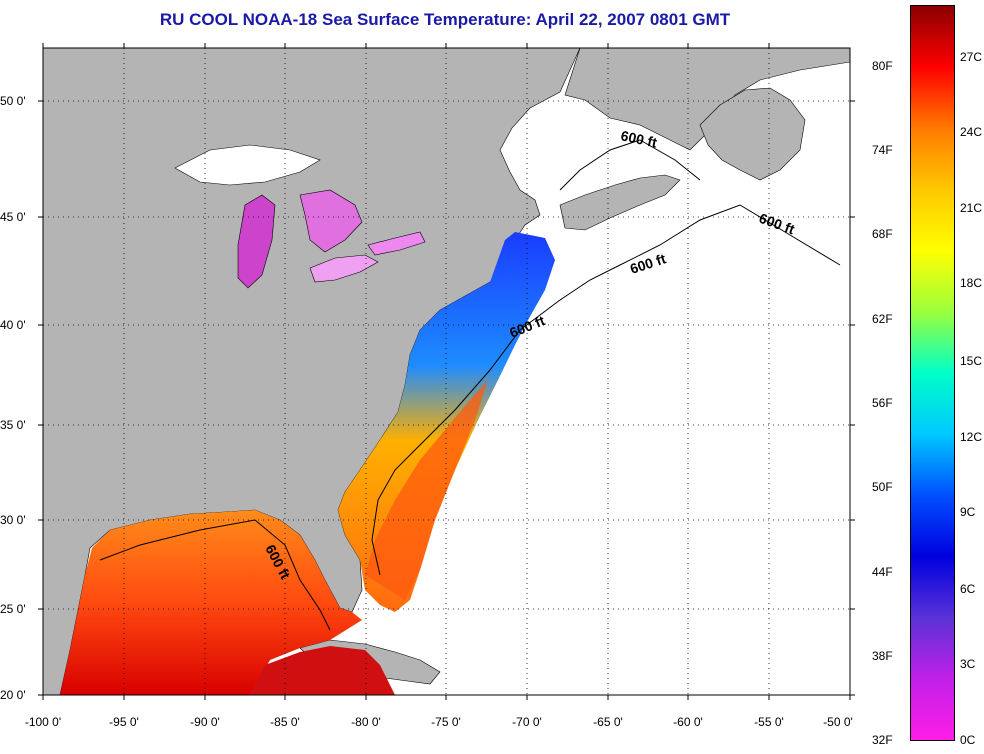 This screenshot has height=754, width=984. What do you see at coordinates (968, 512) in the screenshot?
I see `colorbar-c-9: 9C` at bounding box center [968, 512].